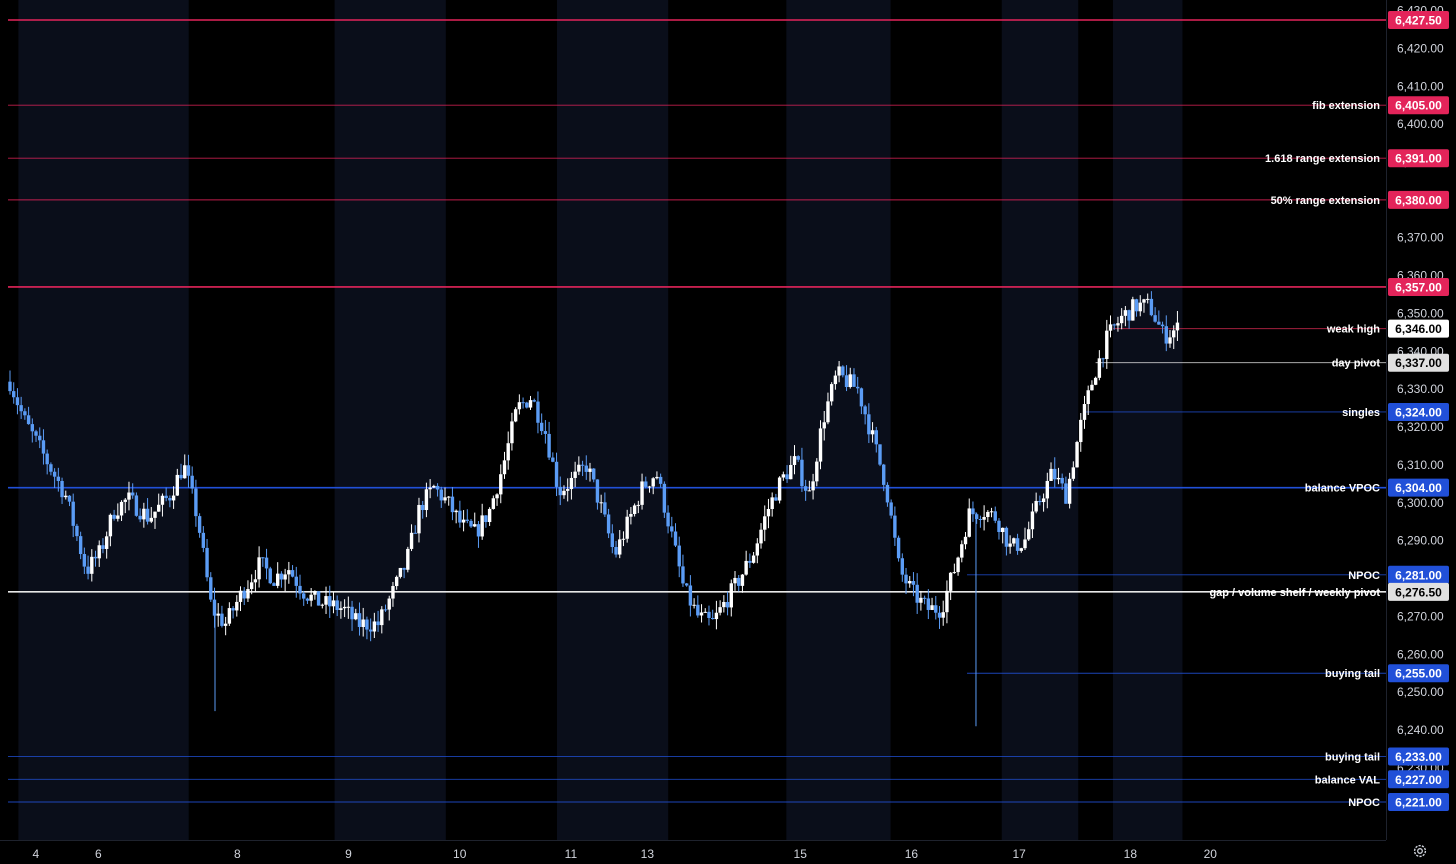  What do you see at coordinates (1326, 201) in the screenshot?
I see `level-label: 50% range extension` at bounding box center [1326, 201].